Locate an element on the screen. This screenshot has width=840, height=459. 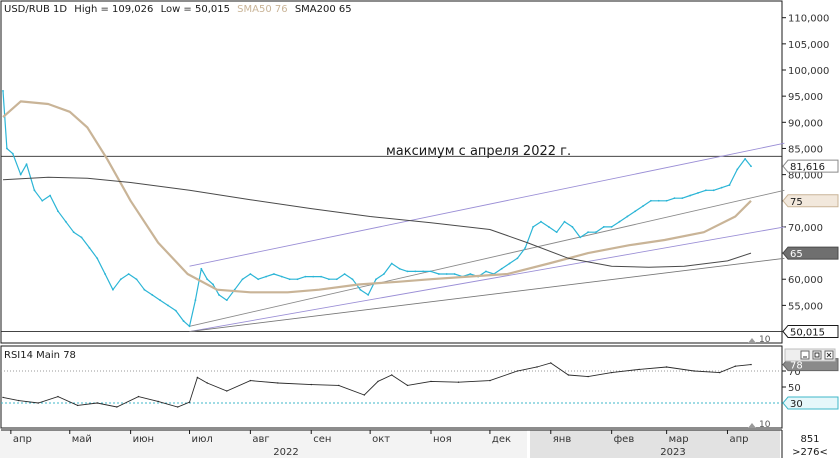
x-axis-2022-band is located at coordinates (263, 444).